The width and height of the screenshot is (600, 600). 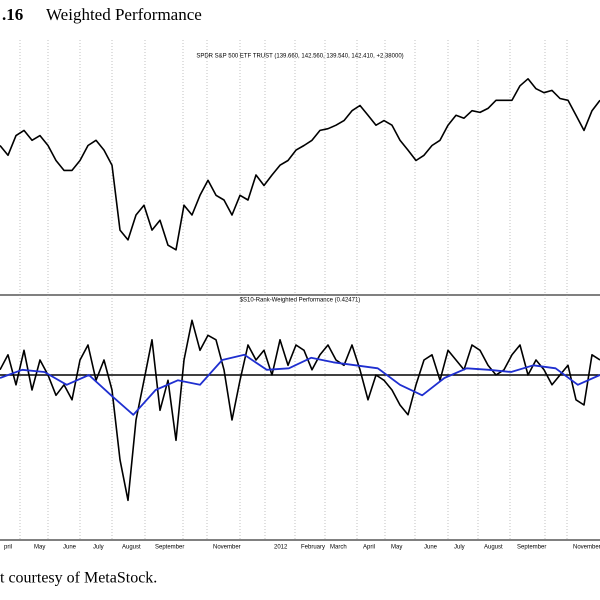 I want to click on figure-title: Weighted Performance, so click(x=124, y=14).